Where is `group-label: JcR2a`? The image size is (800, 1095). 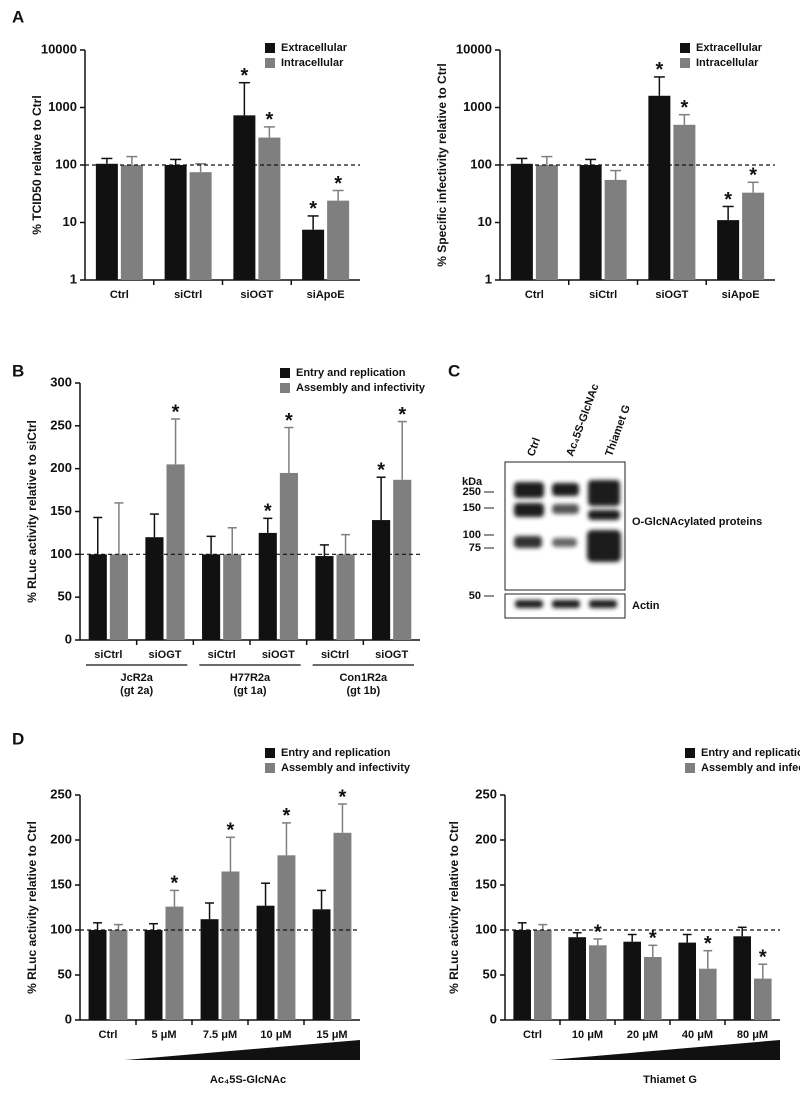
group-label: JcR2a is located at coordinates (136, 678).